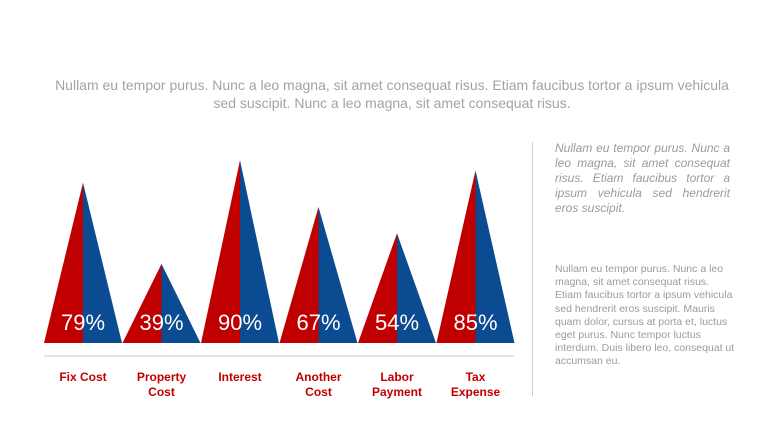  What do you see at coordinates (319, 377) in the screenshot?
I see `category-label: Another` at bounding box center [319, 377].